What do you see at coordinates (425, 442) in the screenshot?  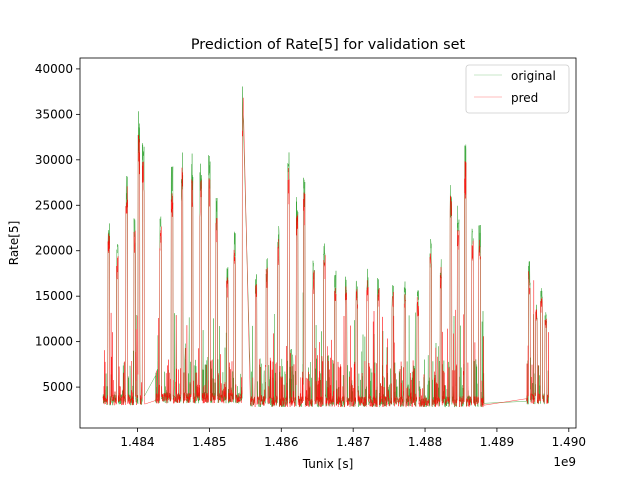 I see `x-tick-label: 1.488` at bounding box center [425, 442].